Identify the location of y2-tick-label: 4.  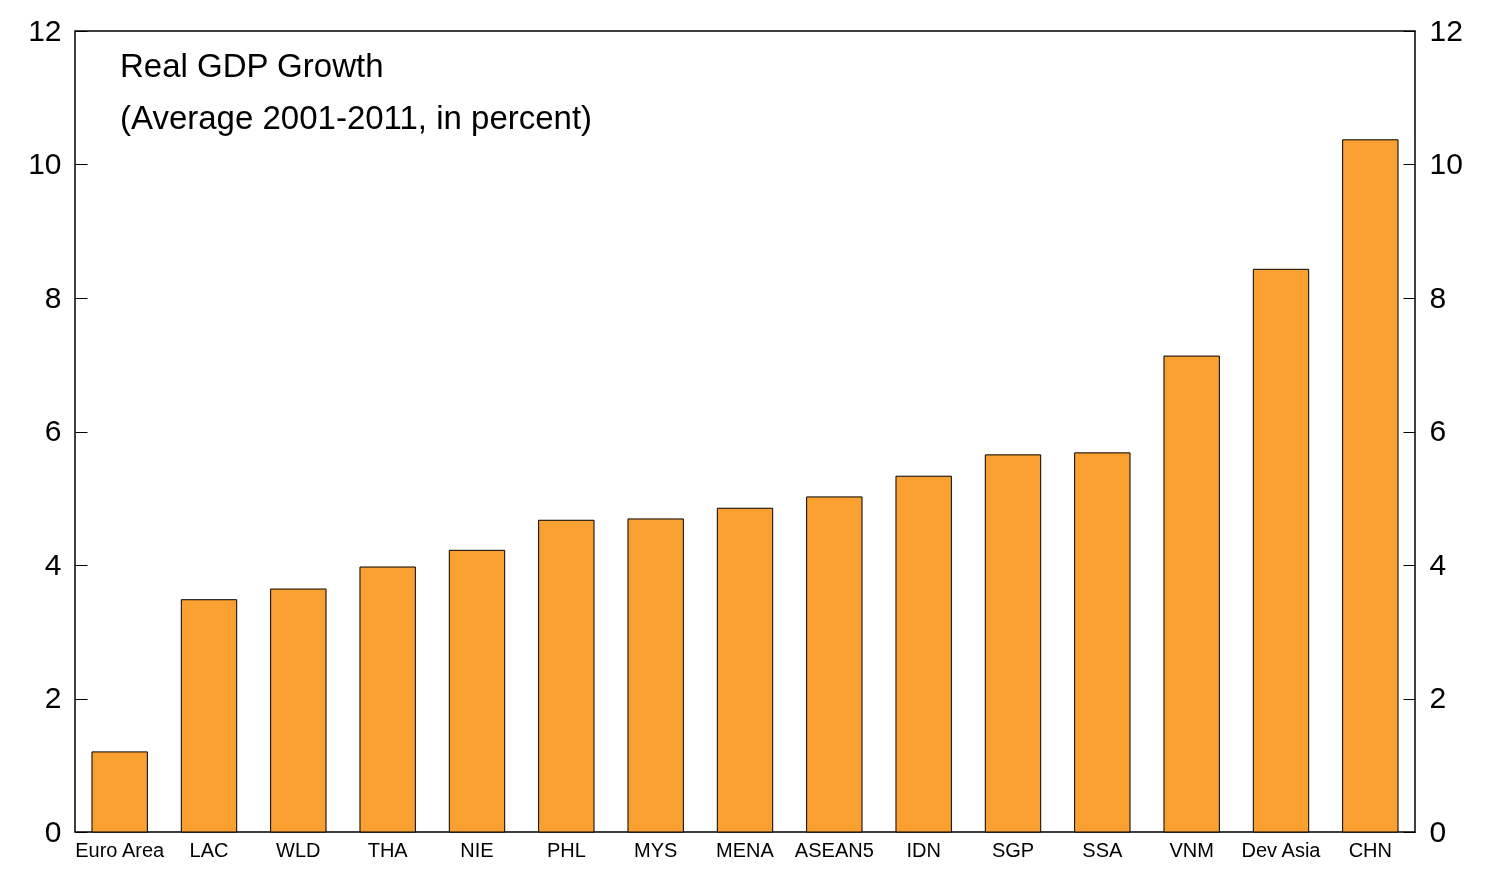
(1438, 564).